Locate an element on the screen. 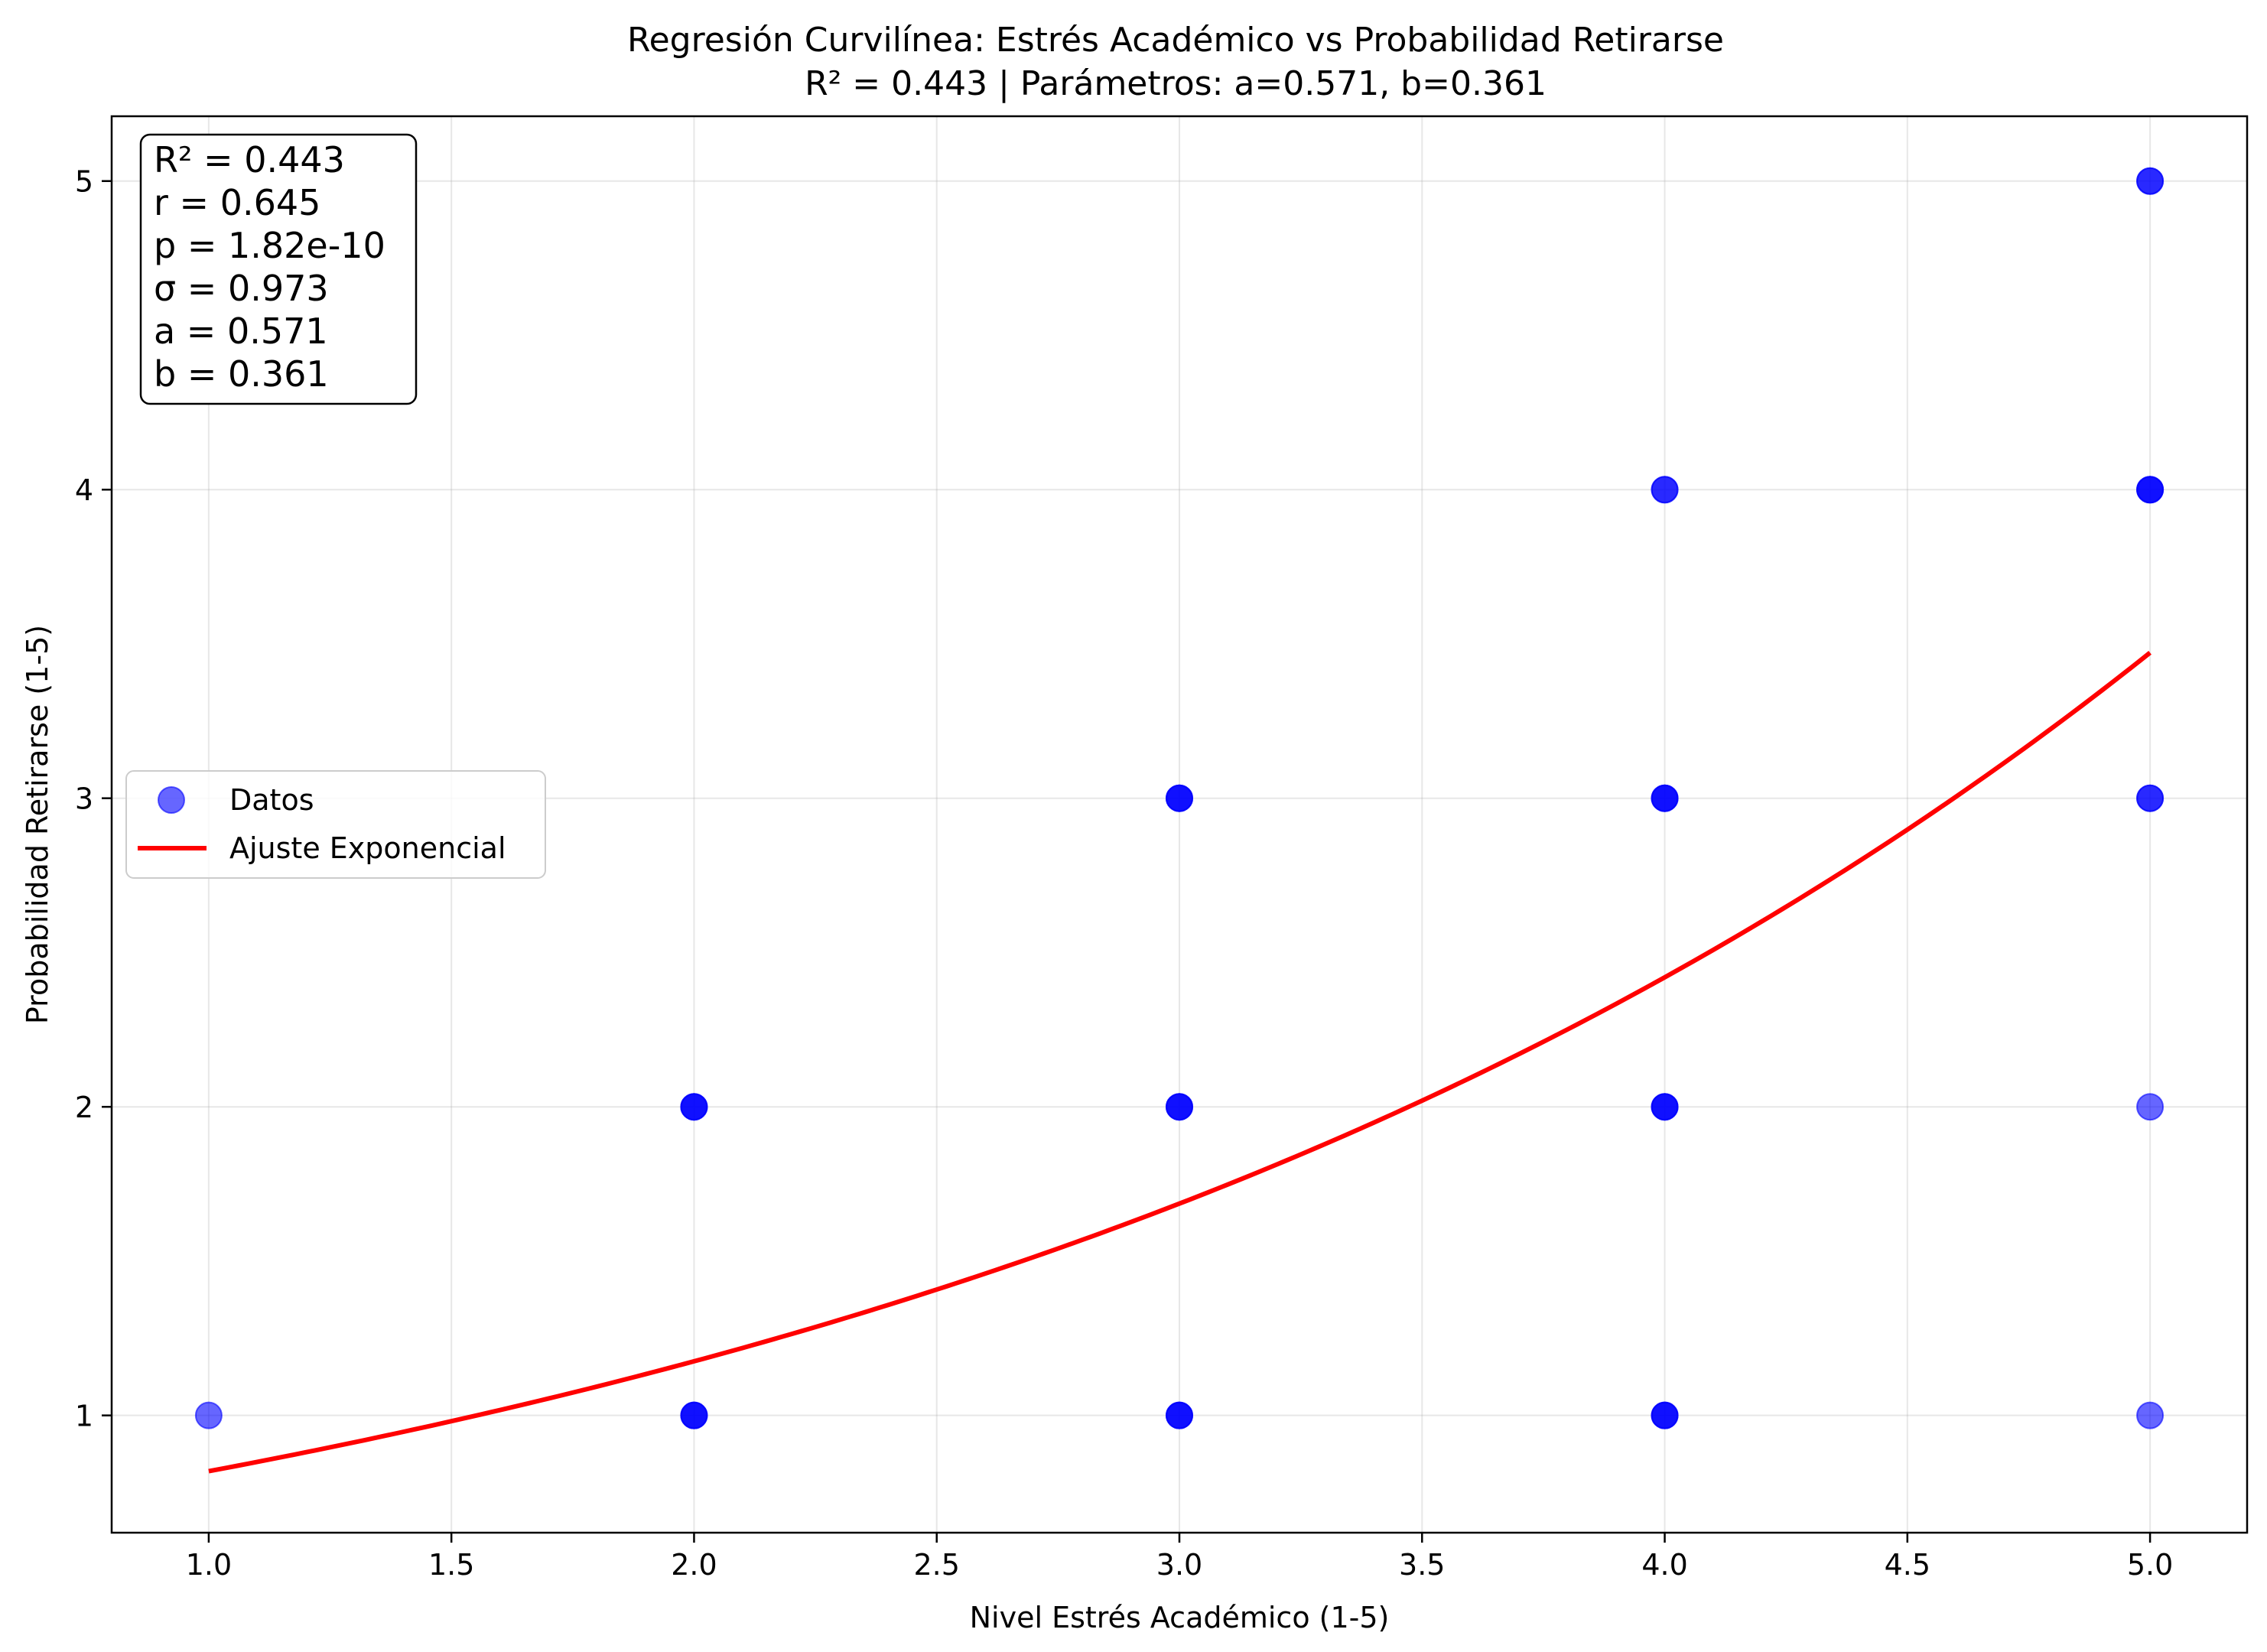 This screenshot has width=2267, height=1652. x-tick-label: 4.0 is located at coordinates (1664, 1565).